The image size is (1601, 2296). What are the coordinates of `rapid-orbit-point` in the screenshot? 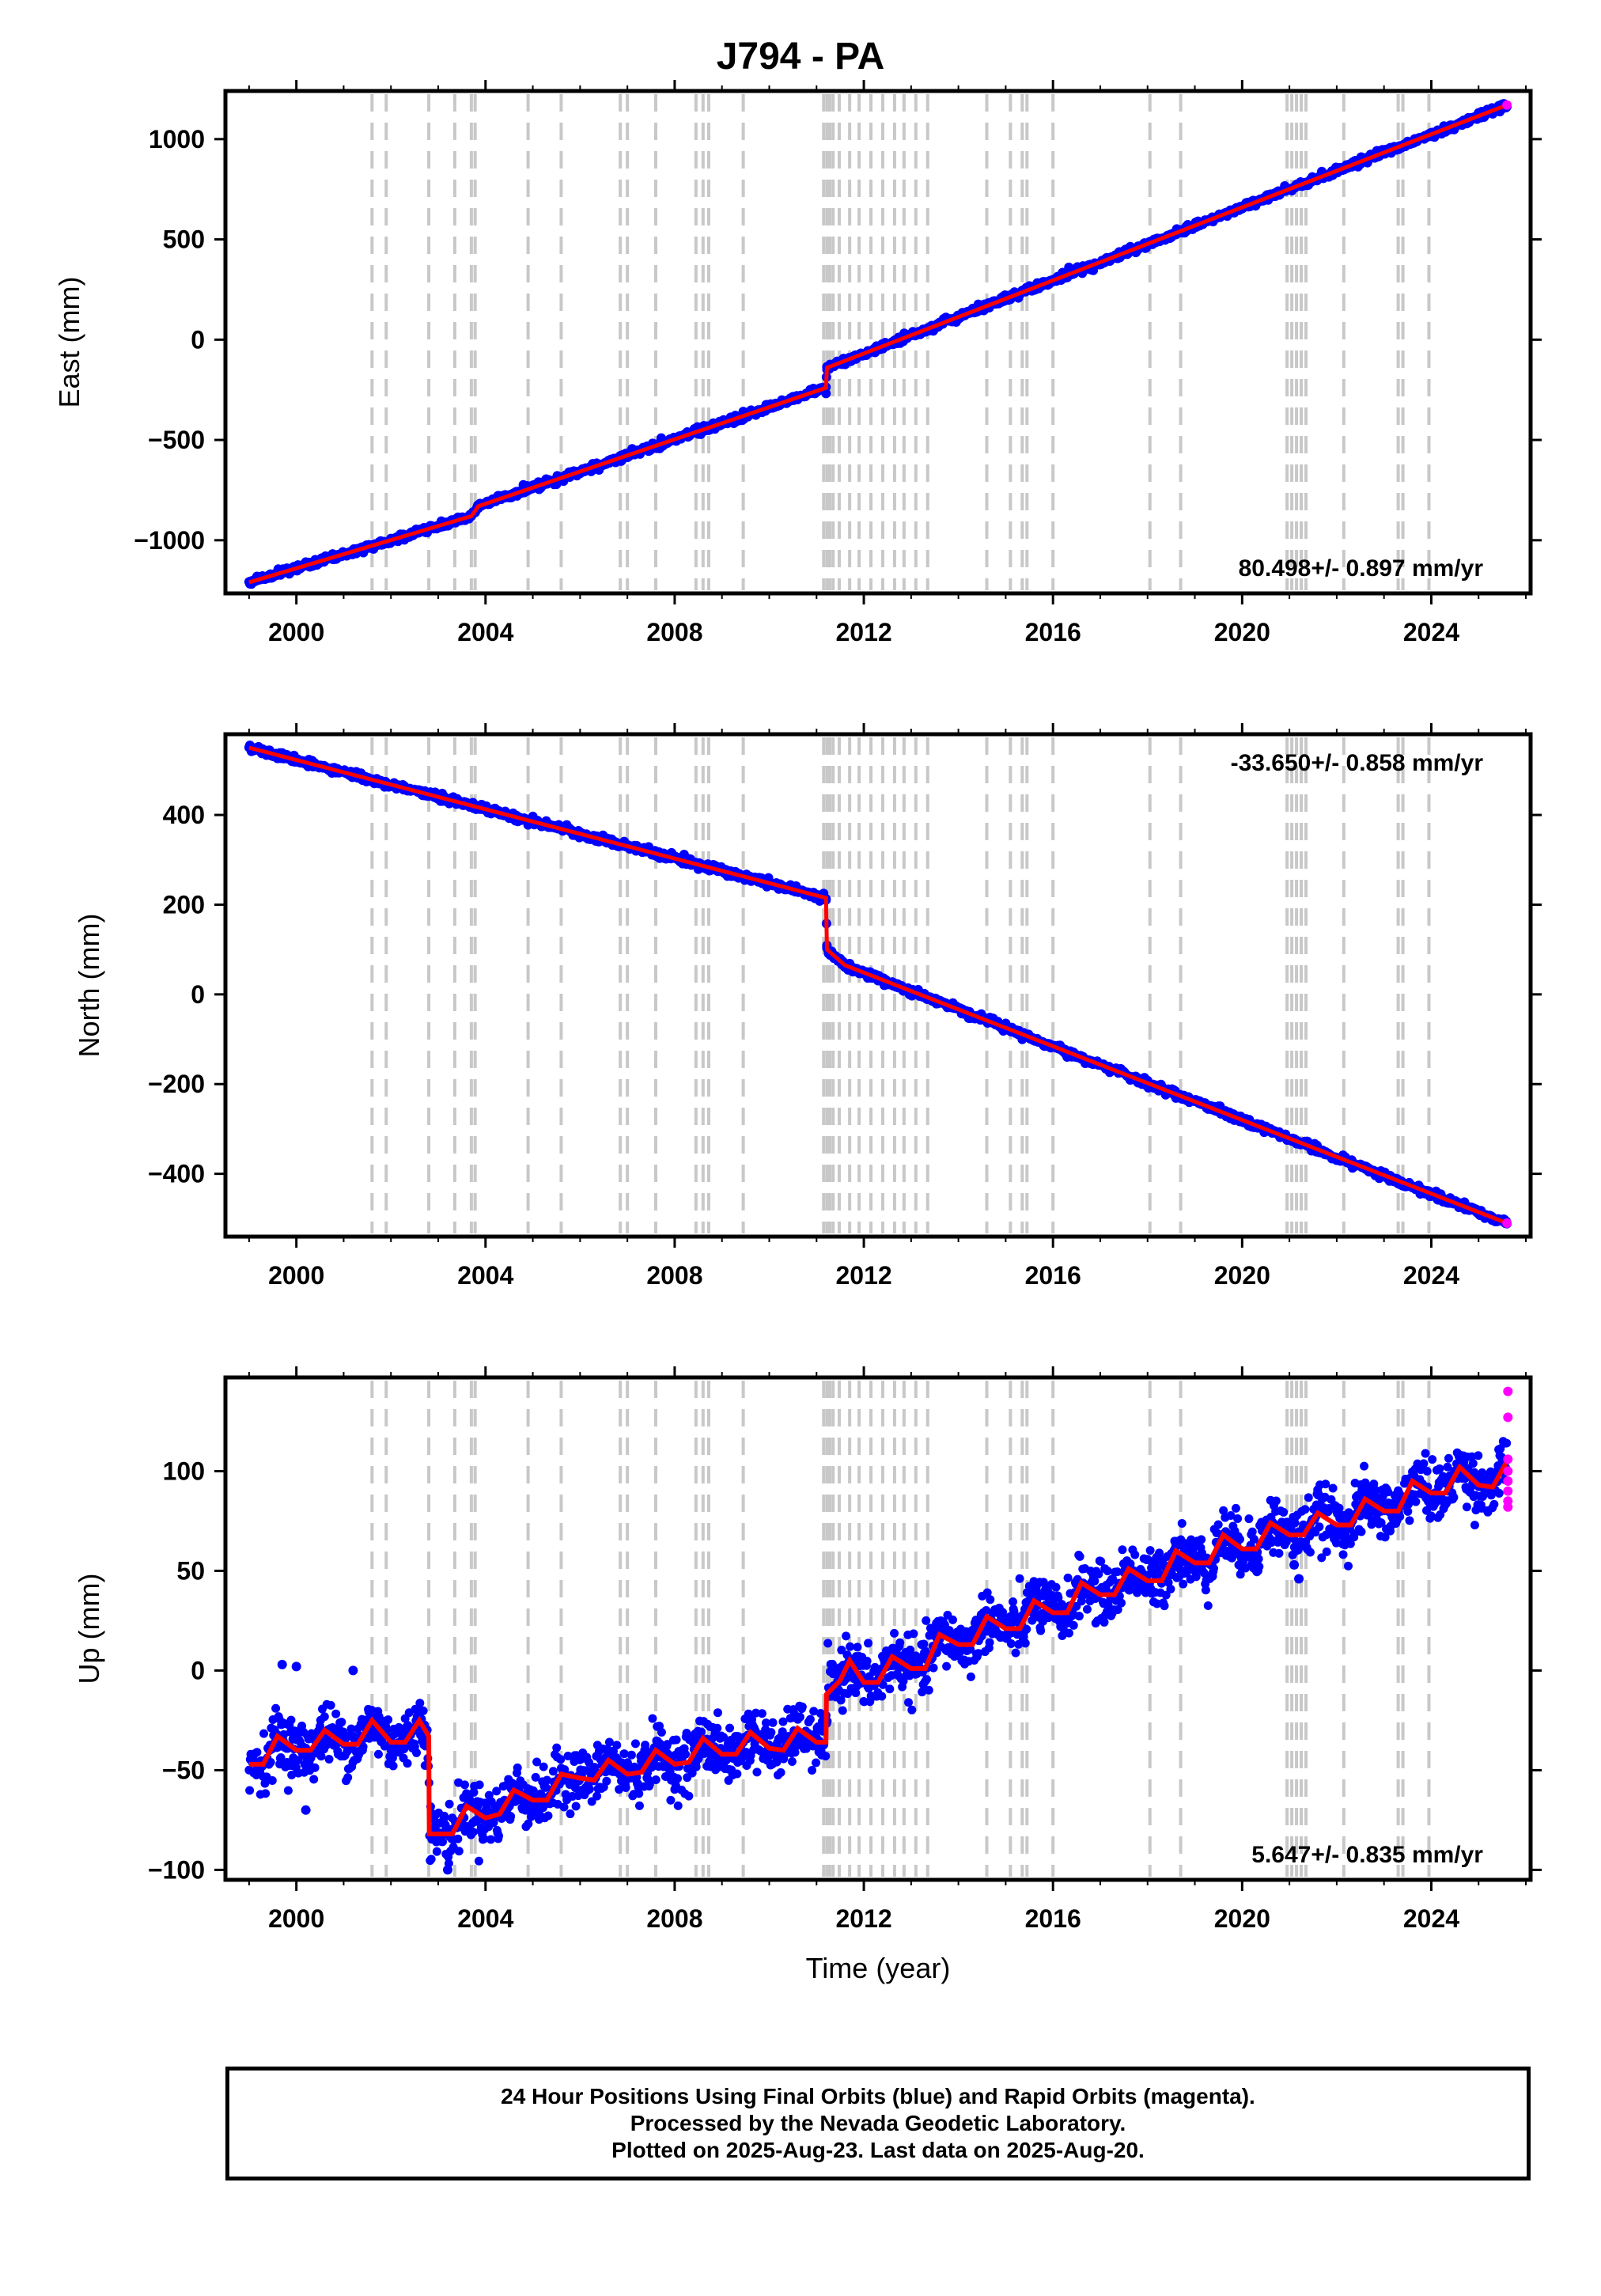 It's located at (1507, 105).